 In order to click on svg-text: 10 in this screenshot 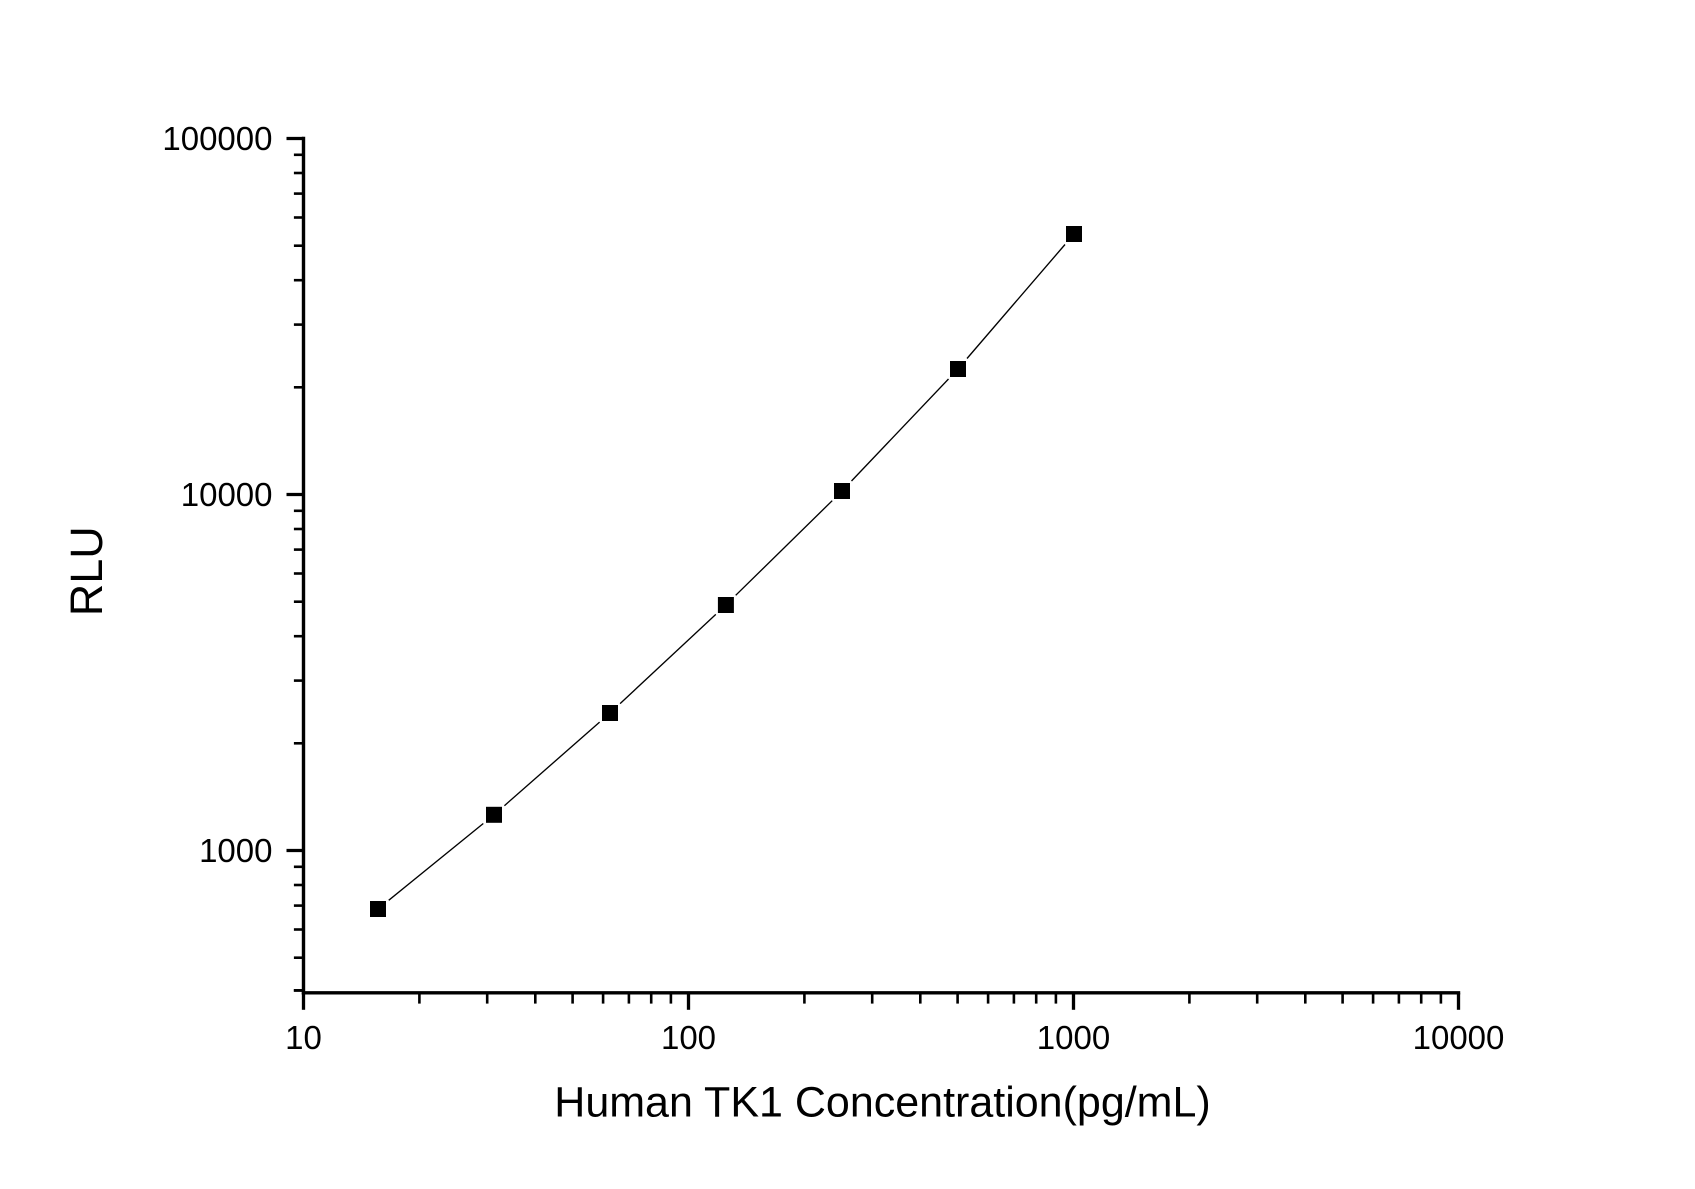, I will do `click(303, 1037)`.